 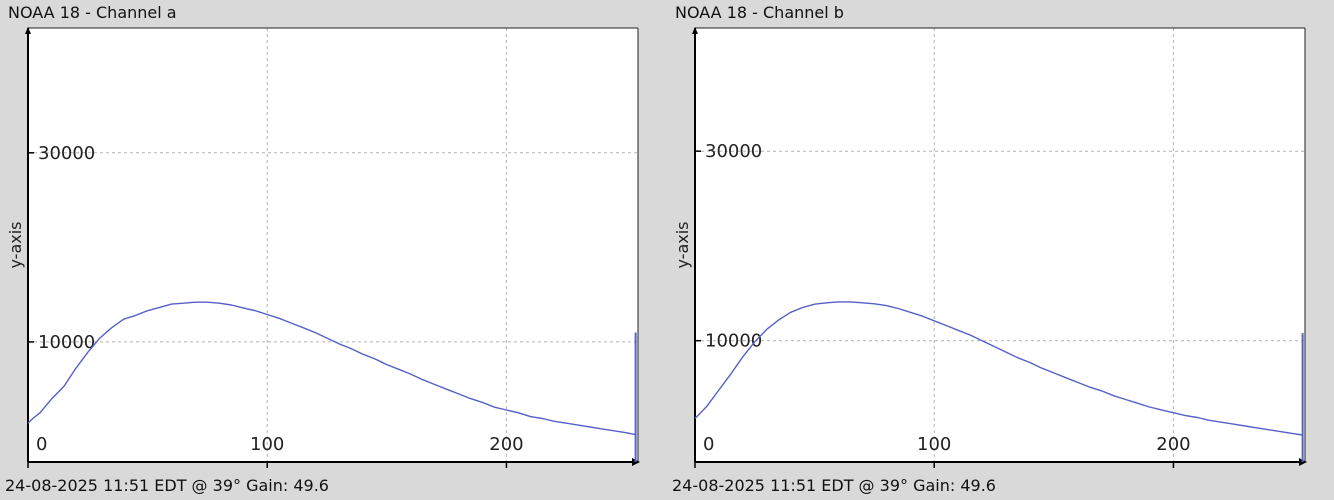 I want to click on chart-title: NOAA 18 - Channel b, so click(x=759, y=12).